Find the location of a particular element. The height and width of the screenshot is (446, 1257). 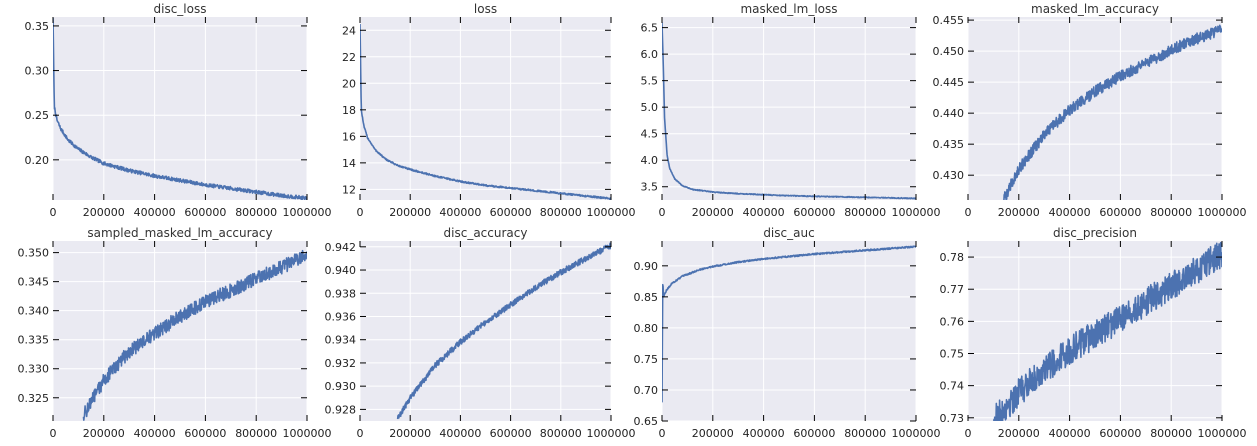

y-tick-label: 20 is located at coordinates (349, 83).